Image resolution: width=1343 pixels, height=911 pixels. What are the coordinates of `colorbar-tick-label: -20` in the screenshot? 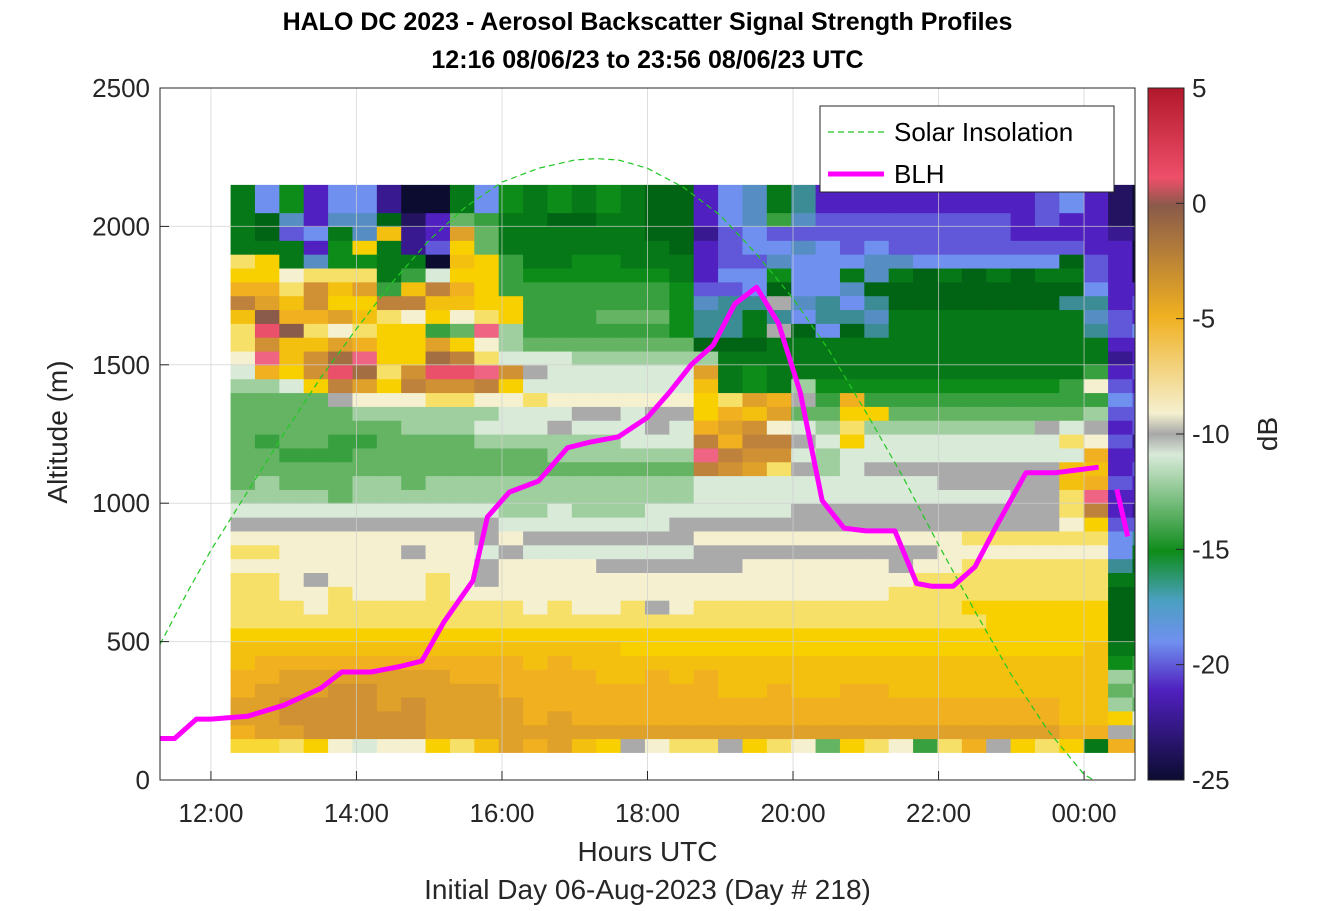 It's located at (1211, 665).